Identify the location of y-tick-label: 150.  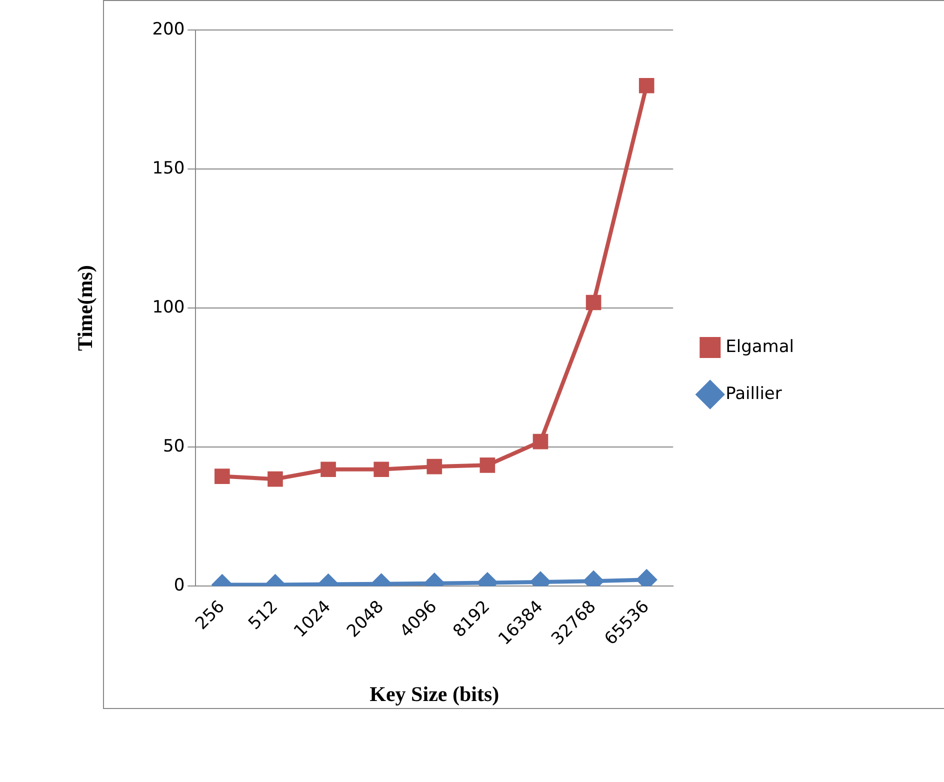
(168, 168).